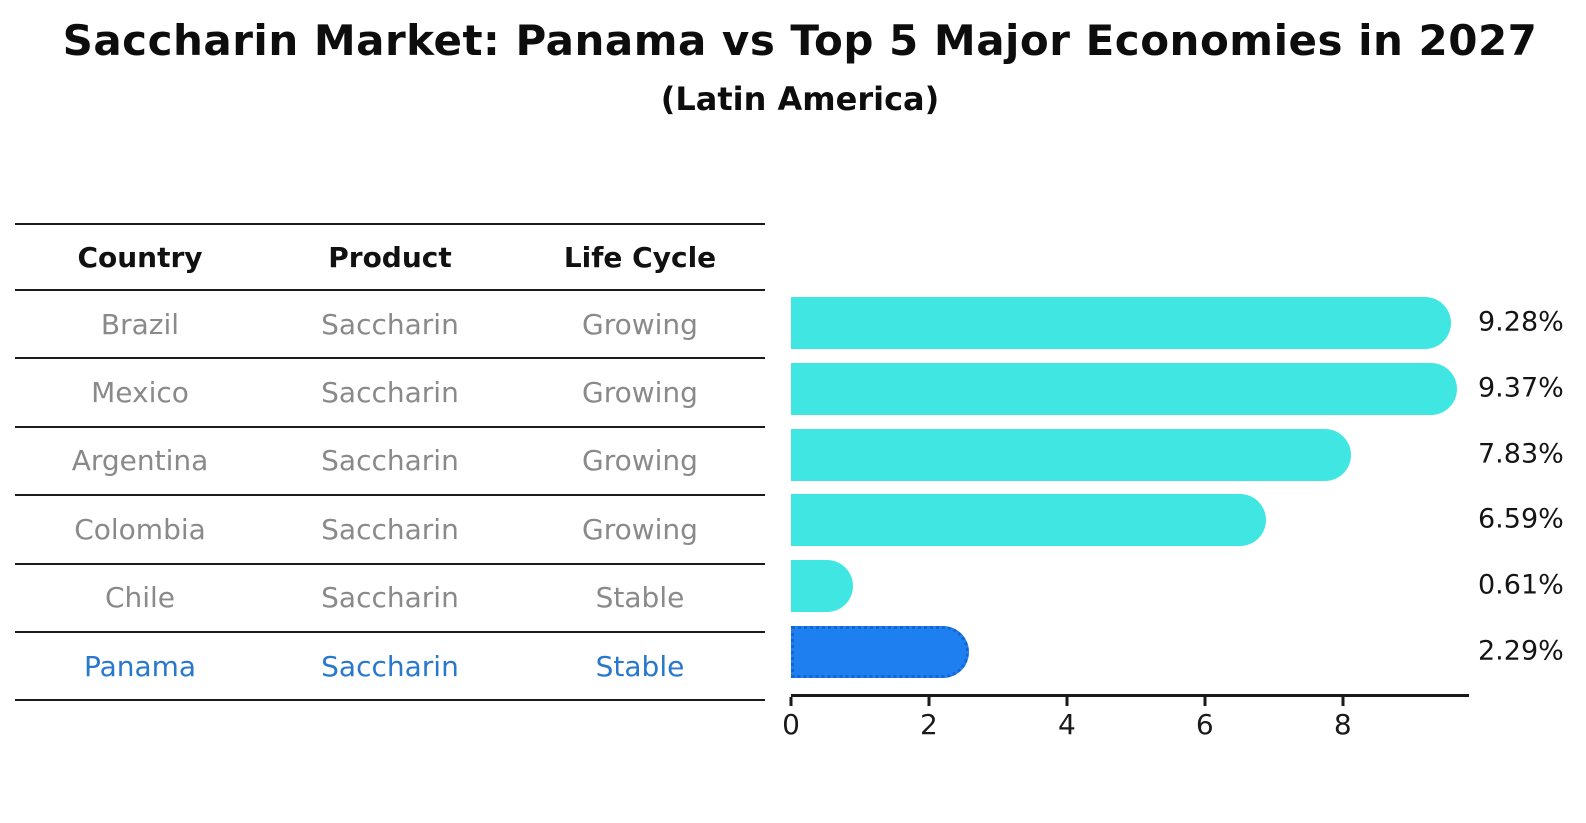 The width and height of the screenshot is (1586, 823). What do you see at coordinates (1121, 323) in the screenshot?
I see `bar-brazil` at bounding box center [1121, 323].